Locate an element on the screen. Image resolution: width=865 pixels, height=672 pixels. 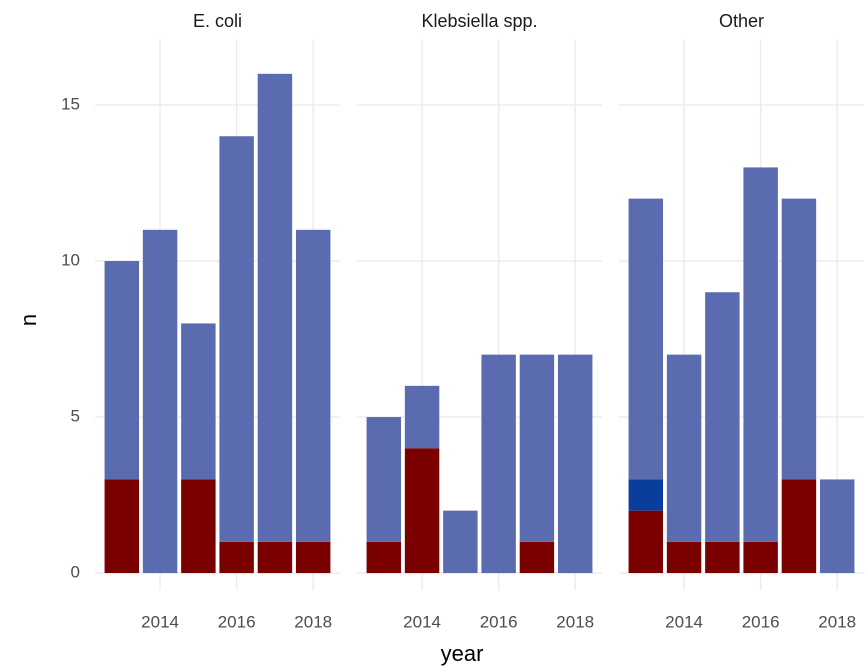
y-tick-label: 15 is located at coordinates (70, 104).